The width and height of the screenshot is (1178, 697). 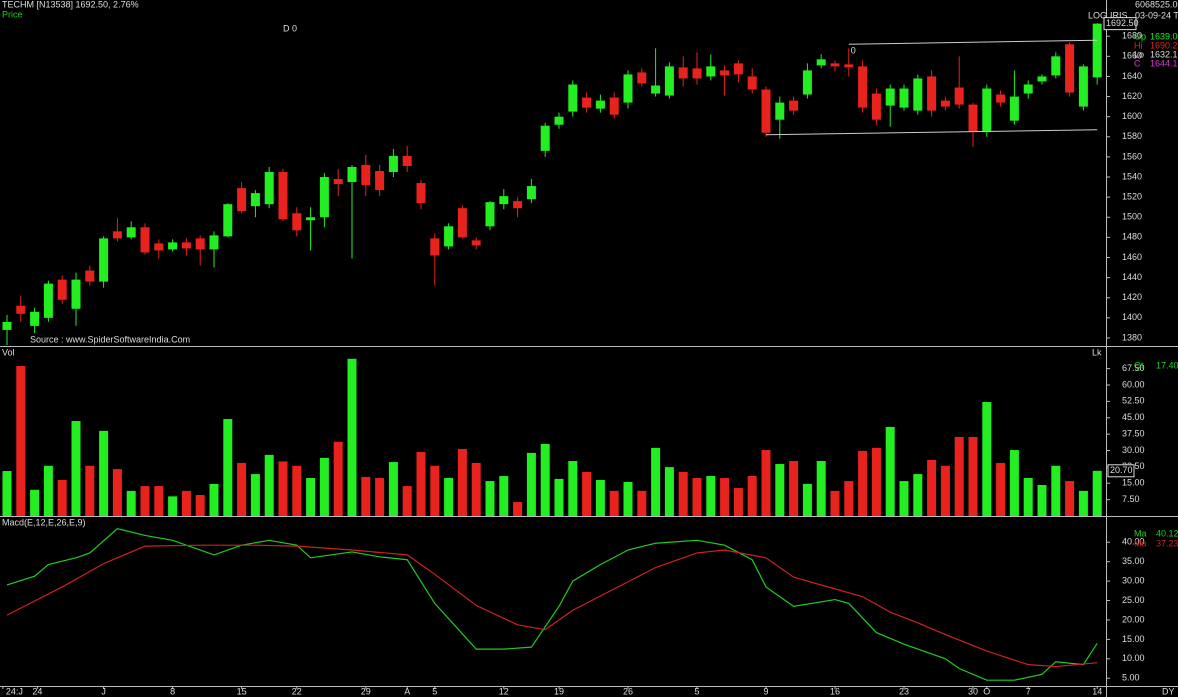 What do you see at coordinates (297, 691) in the screenshot?
I see `x-tick-label: 22` at bounding box center [297, 691].